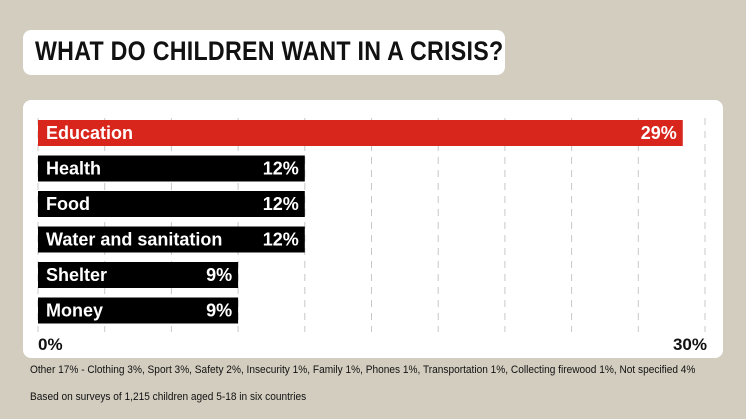 This screenshot has height=419, width=746. What do you see at coordinates (690, 344) in the screenshot?
I see `x-tick-label-max: 30%` at bounding box center [690, 344].